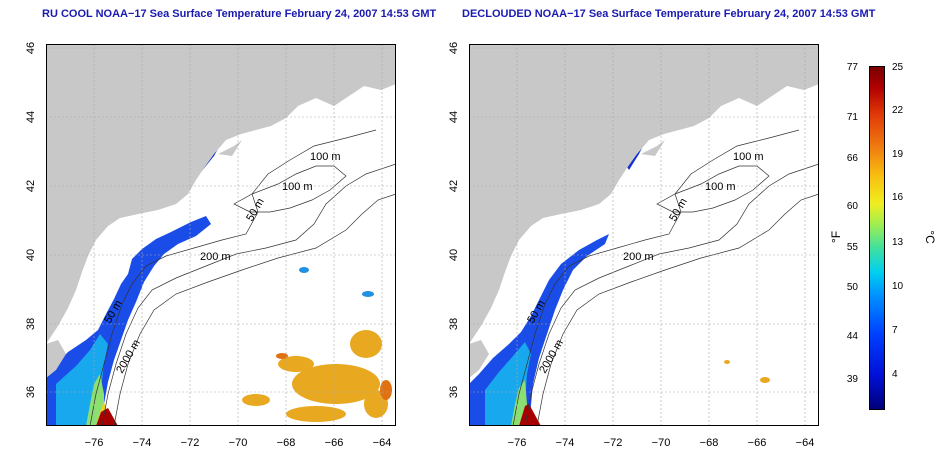  Describe the element at coordinates (853, 223) in the screenshot. I see `fahrenheit-ticks: 77 71 66 60 55 50 44 39` at that location.